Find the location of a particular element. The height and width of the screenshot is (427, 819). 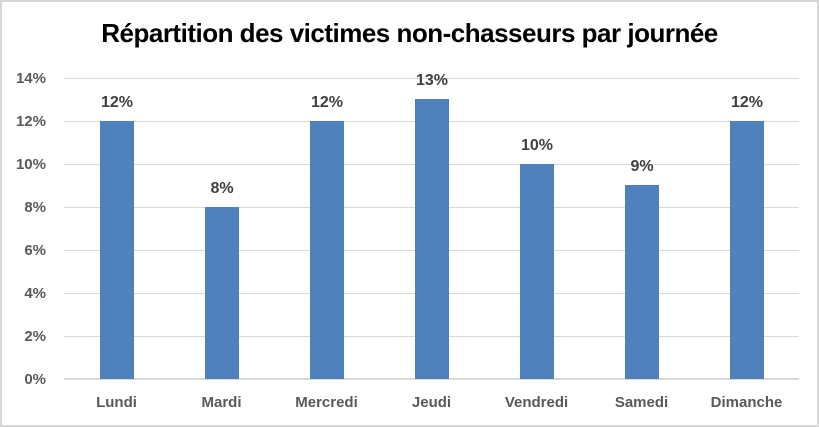

y-axis-tick-label: 10% is located at coordinates (30, 164).